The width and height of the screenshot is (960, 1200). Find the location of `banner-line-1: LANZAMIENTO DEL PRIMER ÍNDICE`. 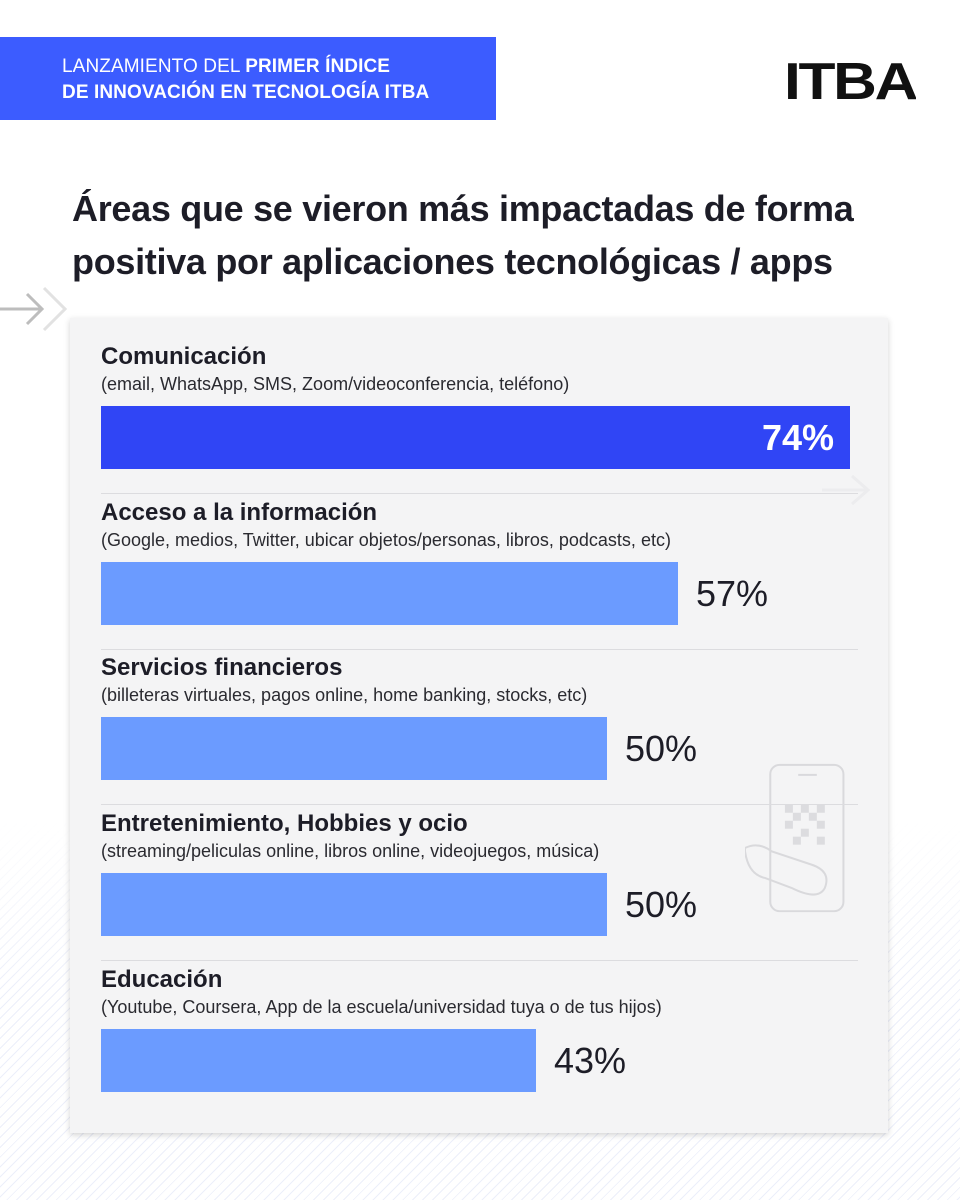

banner-line-1: LANZAMIENTO DEL PRIMER ÍNDICE is located at coordinates (279, 67).